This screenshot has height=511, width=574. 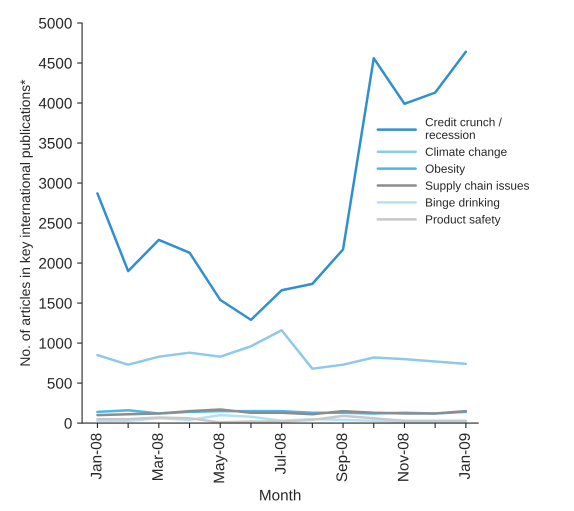 What do you see at coordinates (478, 186) in the screenshot?
I see `legend-label: Supply chain issues` at bounding box center [478, 186].